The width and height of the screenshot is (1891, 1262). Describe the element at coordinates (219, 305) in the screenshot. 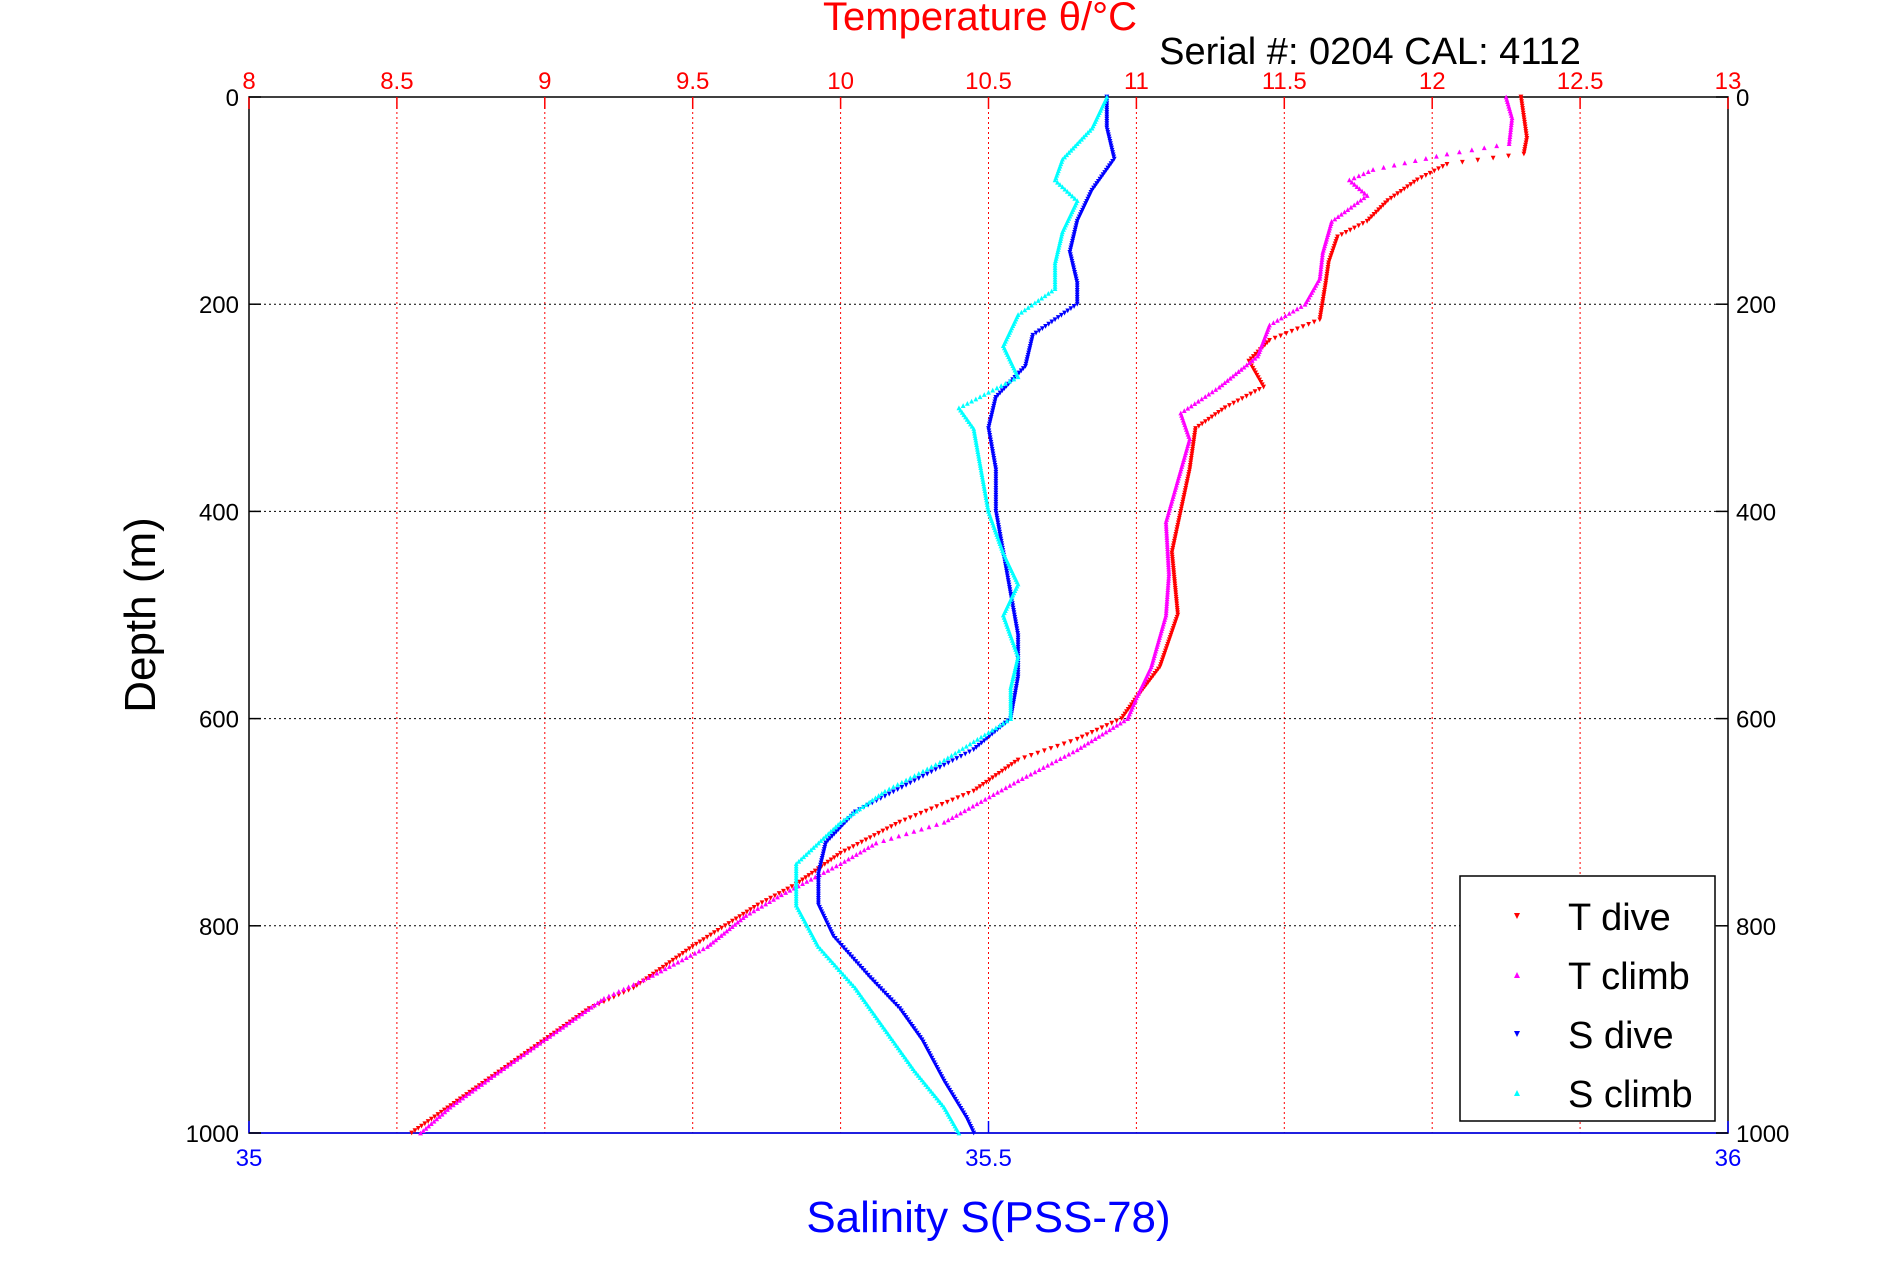

I see `left-tick-label: 200` at that location.